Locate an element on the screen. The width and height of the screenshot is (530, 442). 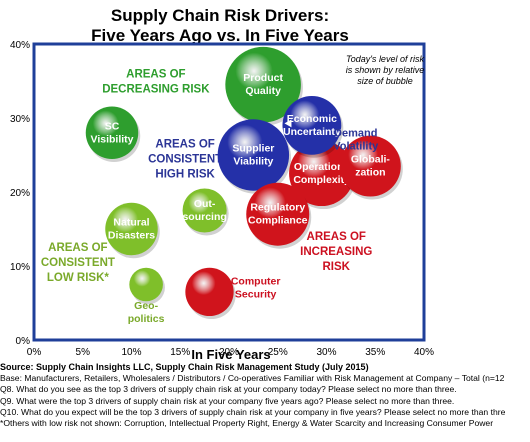
bubble-label: Uncertainty is located at coordinates (312, 132).